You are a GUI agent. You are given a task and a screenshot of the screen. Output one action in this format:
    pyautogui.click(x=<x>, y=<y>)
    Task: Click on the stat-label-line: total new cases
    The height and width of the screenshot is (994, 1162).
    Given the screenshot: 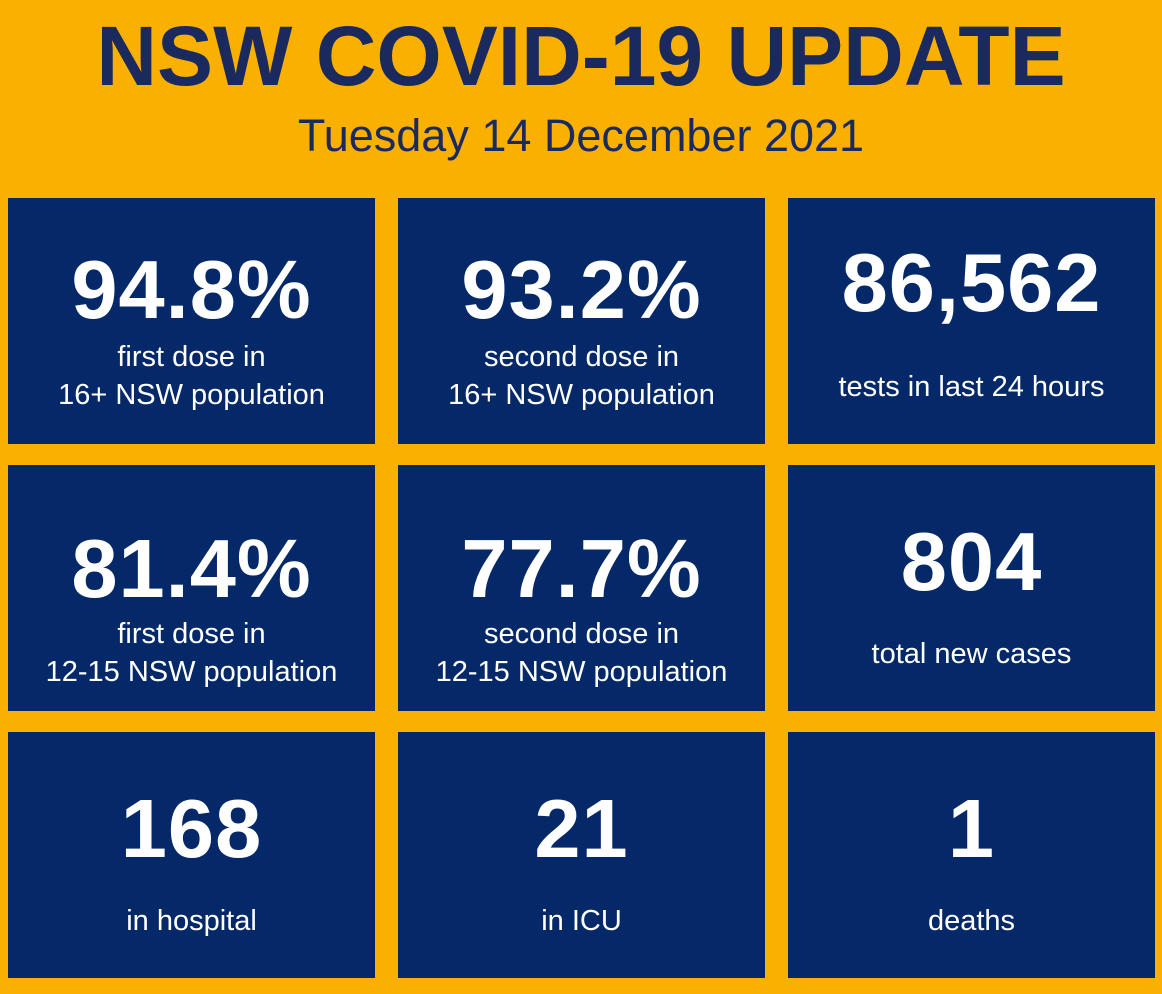 What is the action you would take?
    pyautogui.click(x=971, y=654)
    